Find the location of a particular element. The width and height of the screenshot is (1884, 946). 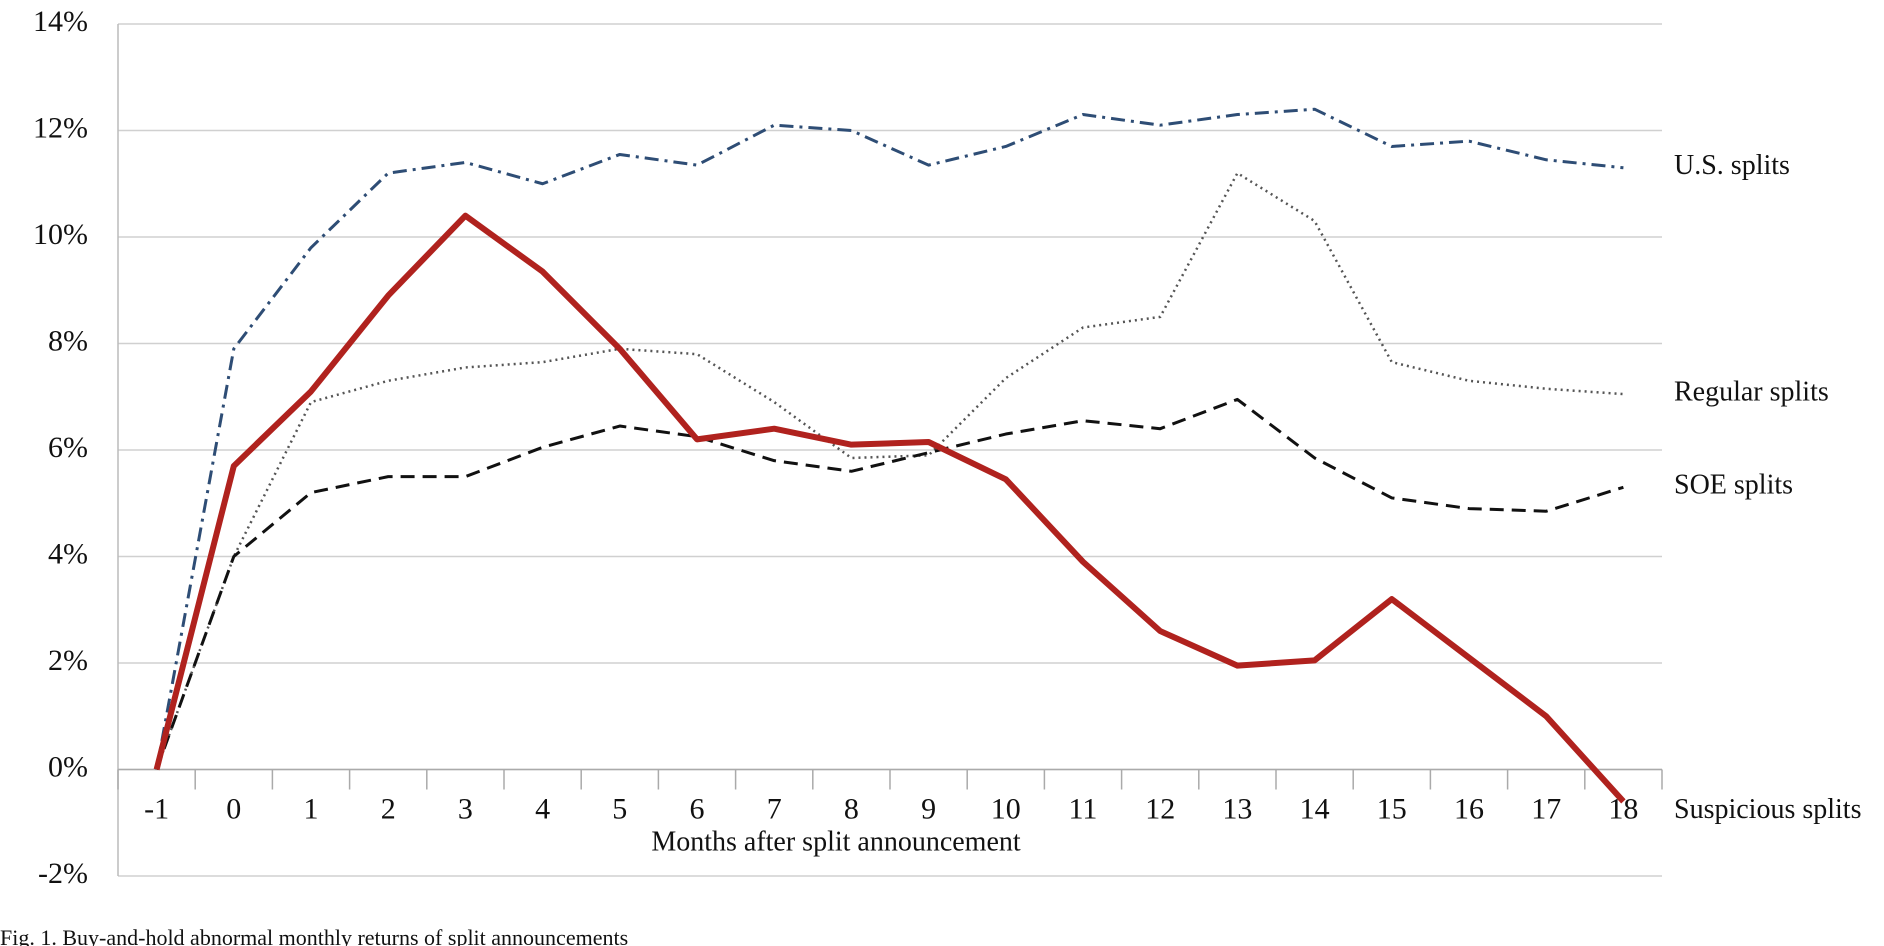

y-tick-label: 14% is located at coordinates (60, 21).